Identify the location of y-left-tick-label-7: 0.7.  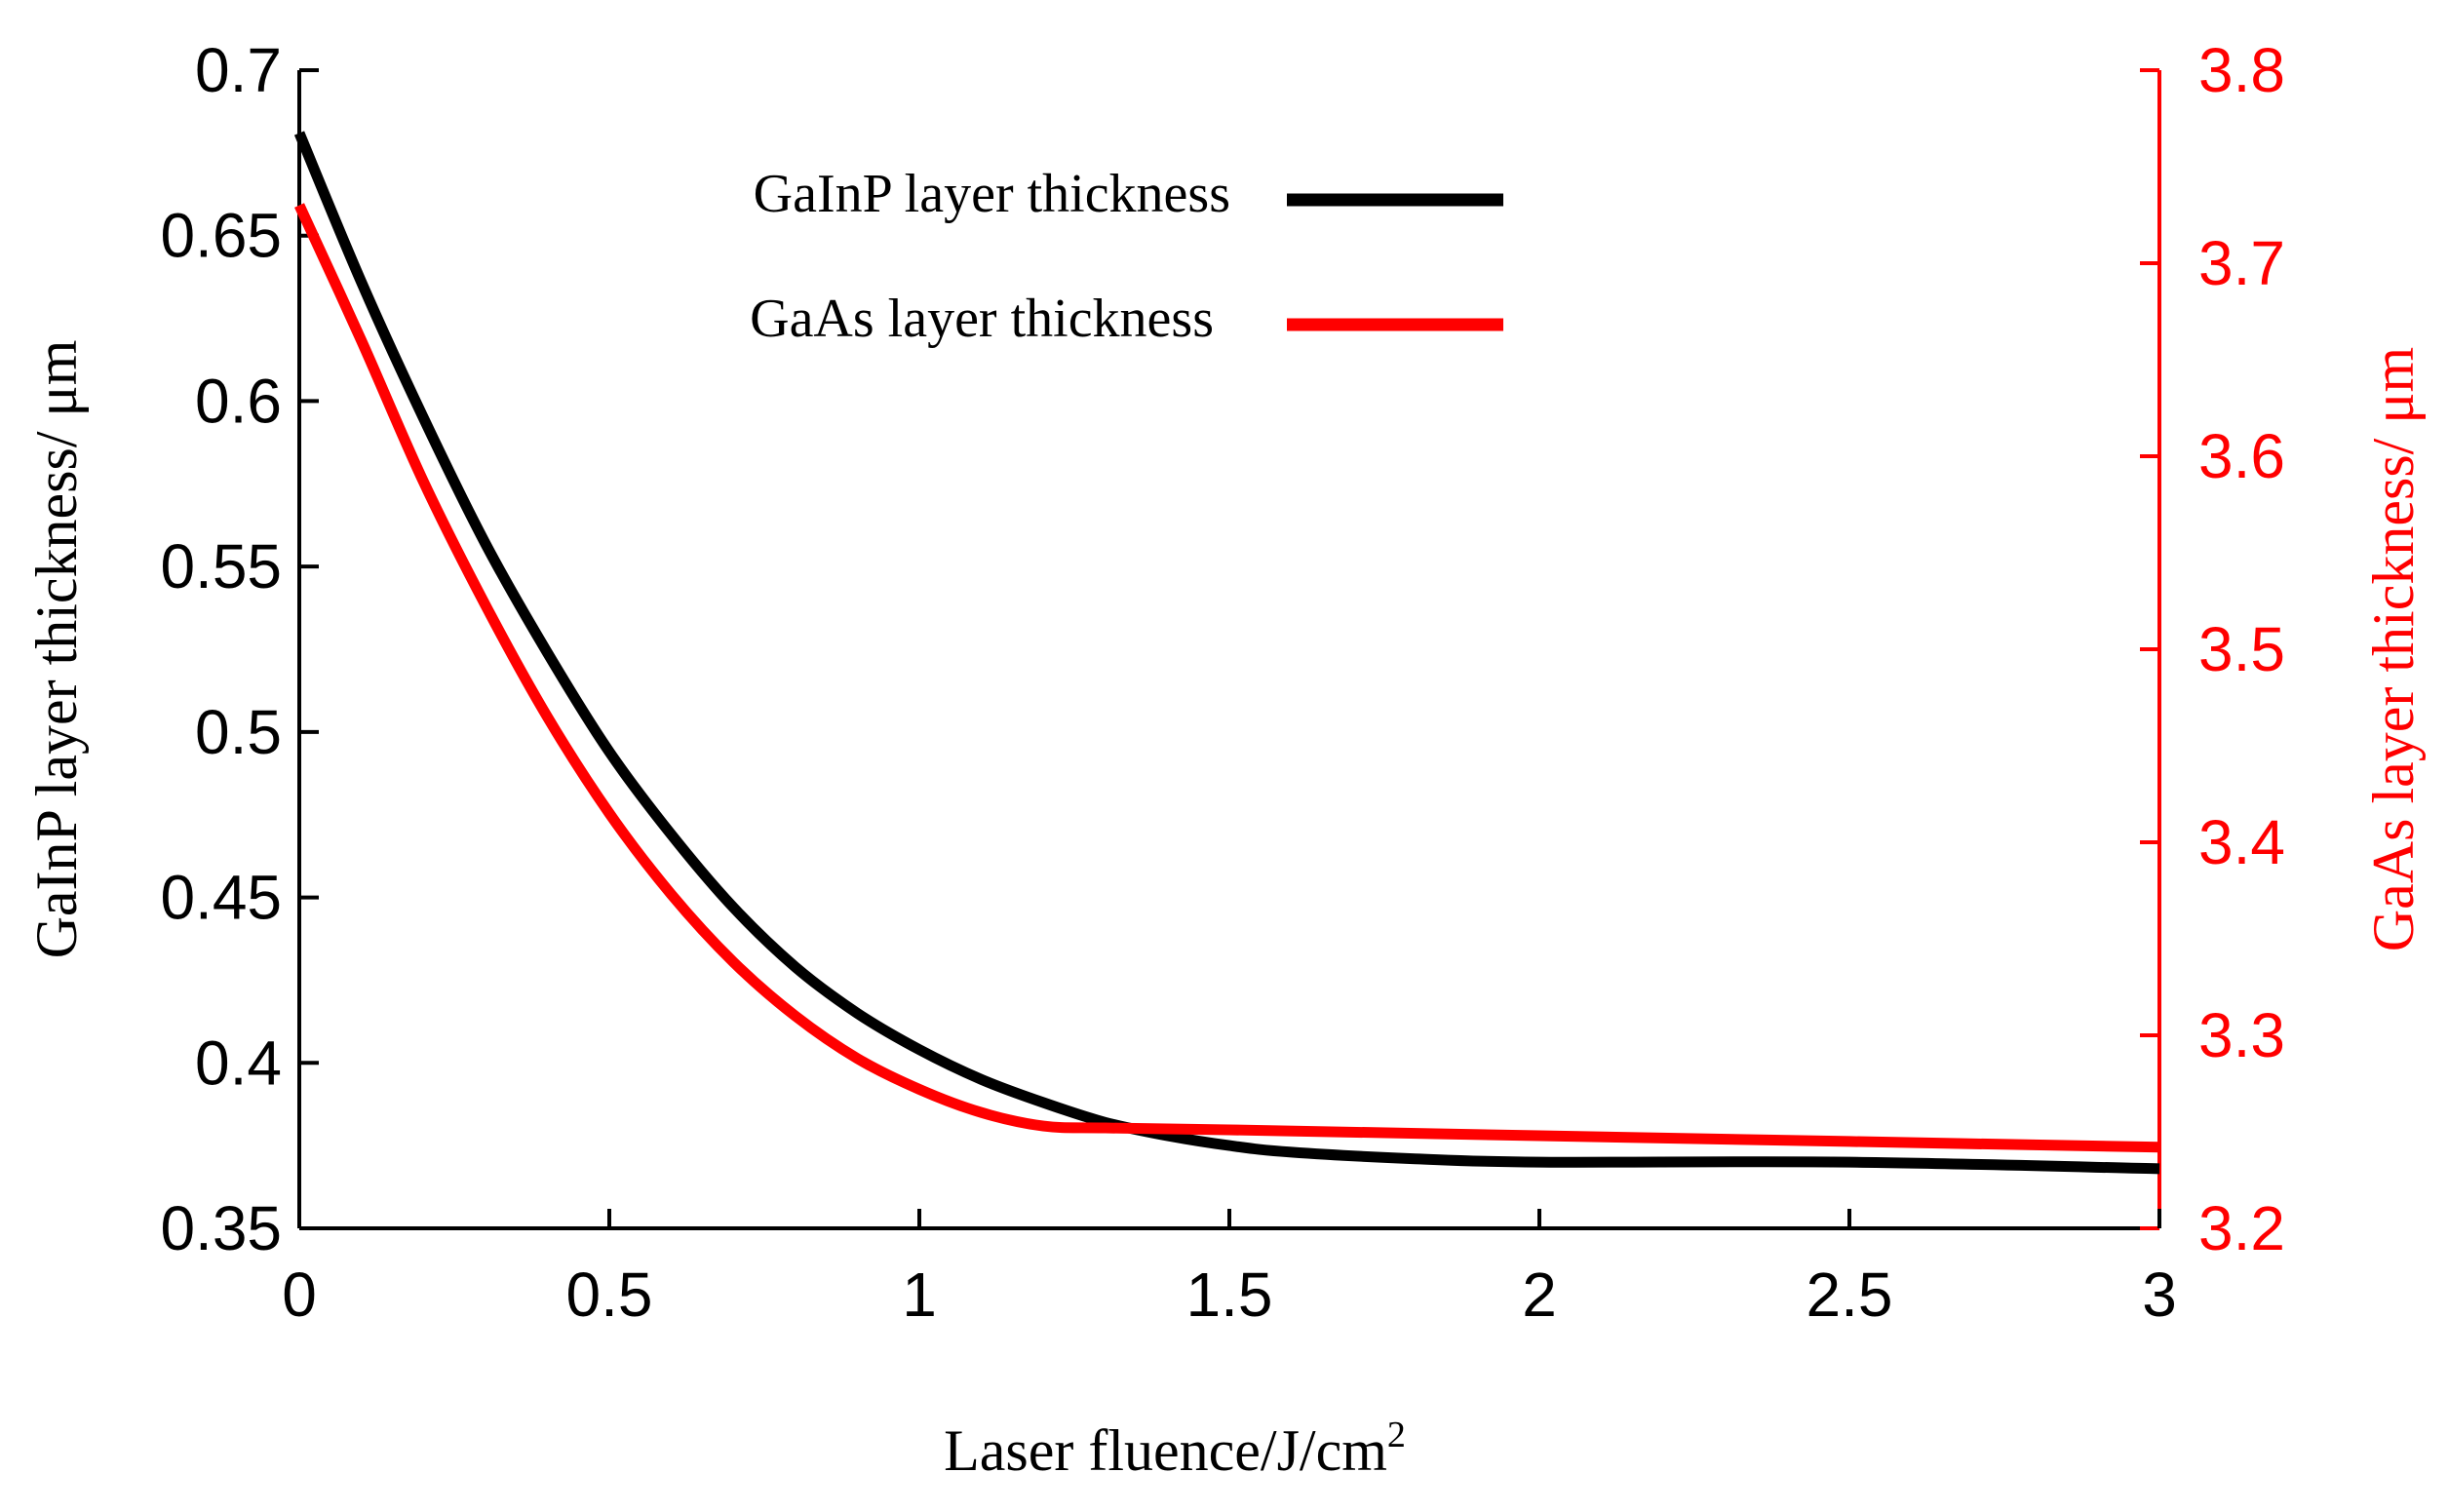
(238, 70).